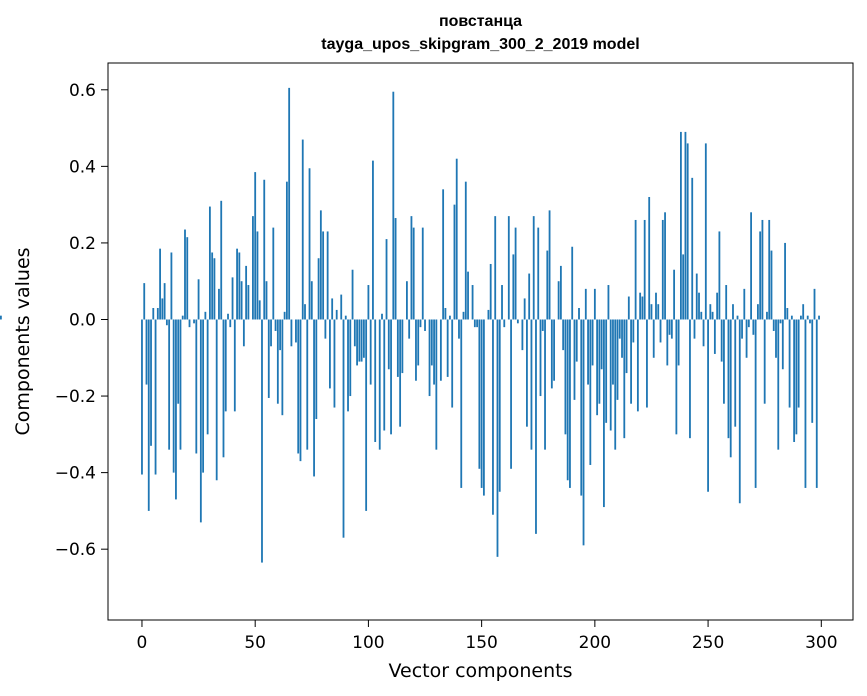 Image resolution: width=867 pixels, height=696 pixels. I want to click on y-tick-label: 0.2, so click(82, 244).